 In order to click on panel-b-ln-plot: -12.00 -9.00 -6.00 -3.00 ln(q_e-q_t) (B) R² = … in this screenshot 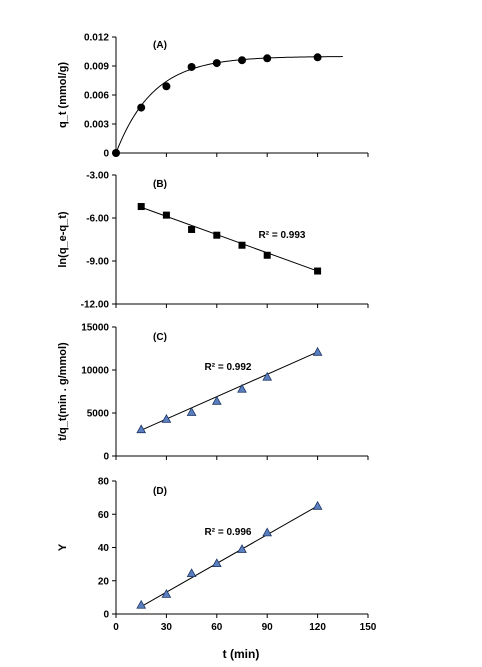, I will do `click(212, 241)`.